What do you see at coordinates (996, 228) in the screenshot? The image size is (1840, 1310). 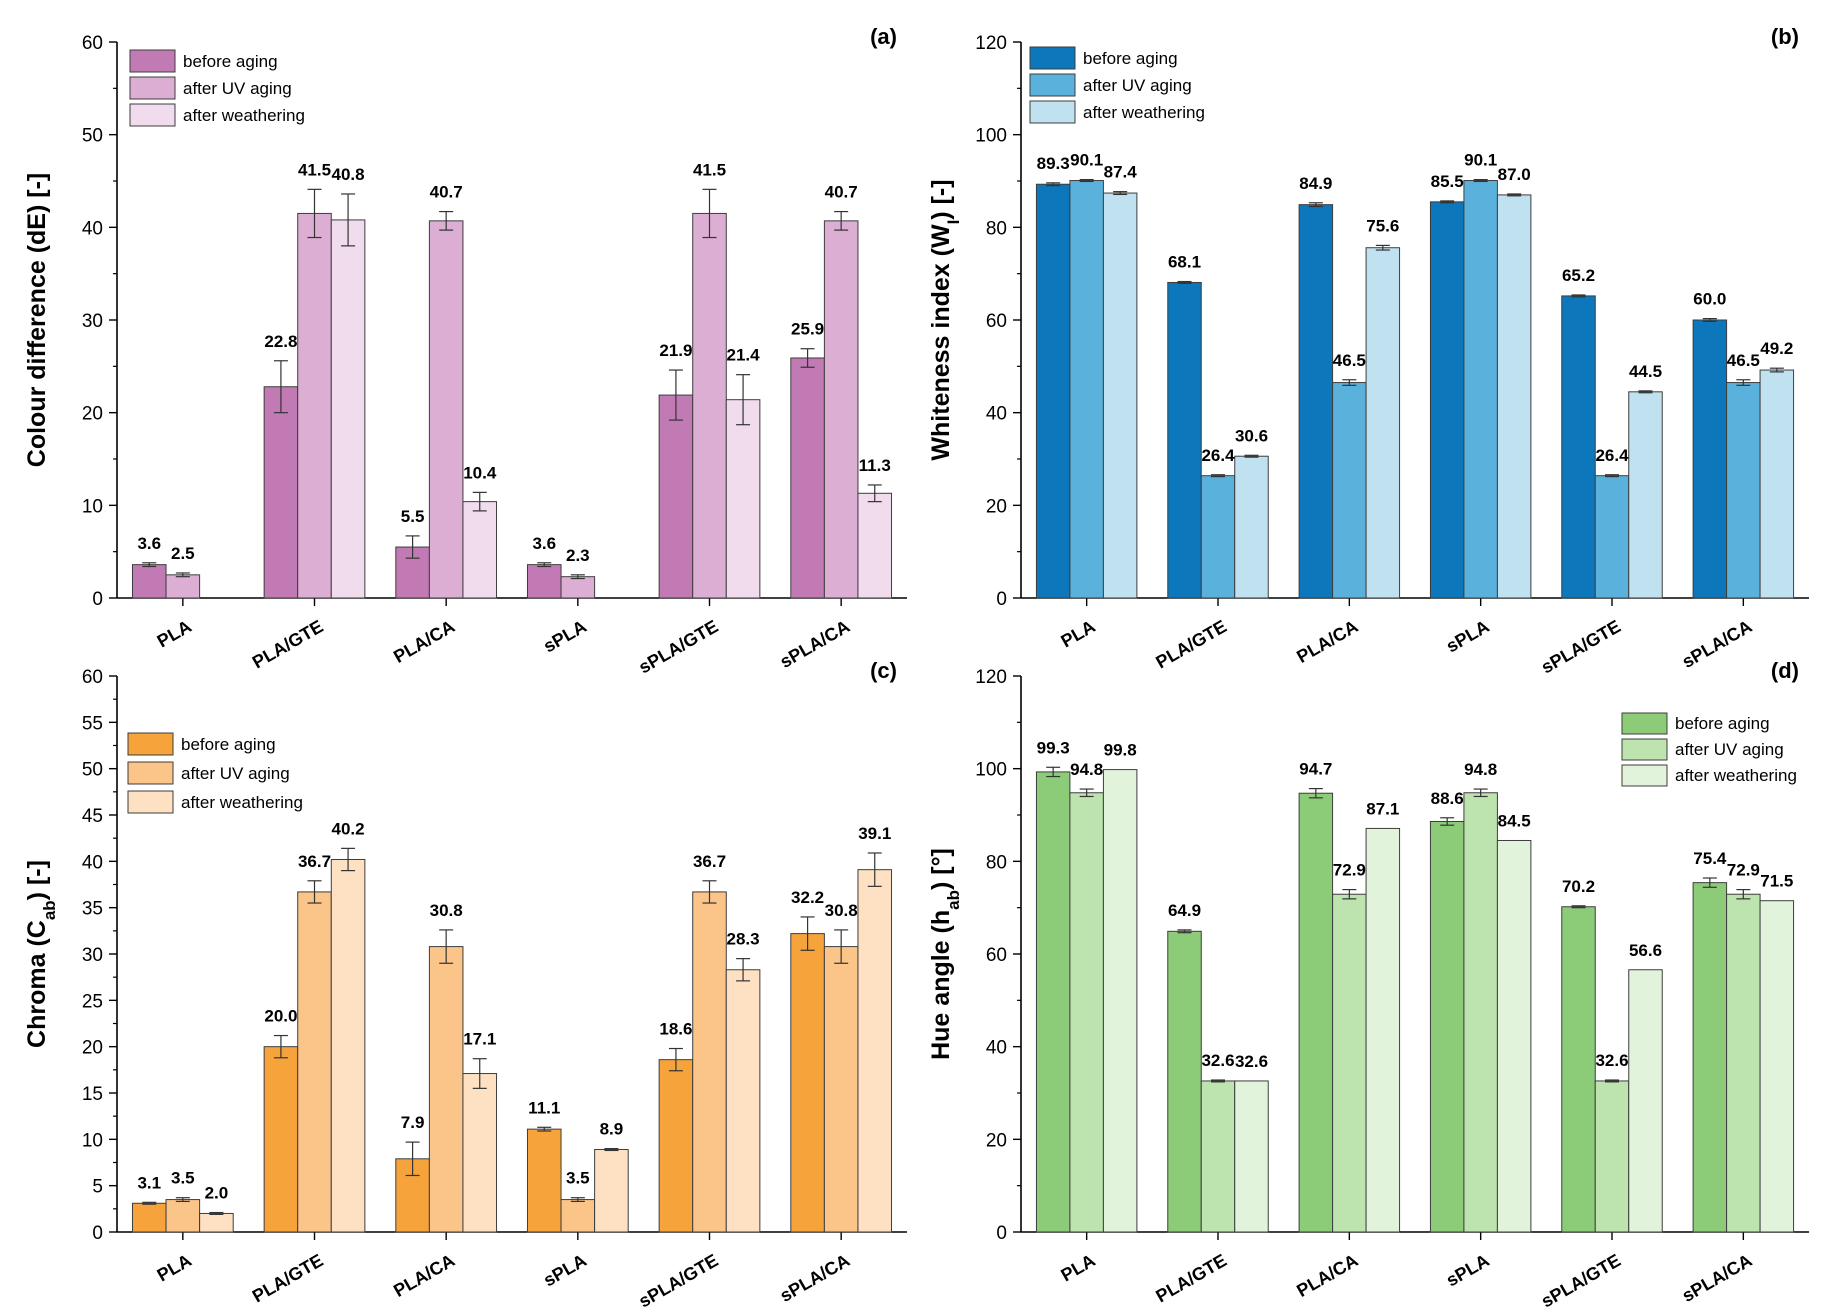 I see `y-tick-label: 80` at bounding box center [996, 228].